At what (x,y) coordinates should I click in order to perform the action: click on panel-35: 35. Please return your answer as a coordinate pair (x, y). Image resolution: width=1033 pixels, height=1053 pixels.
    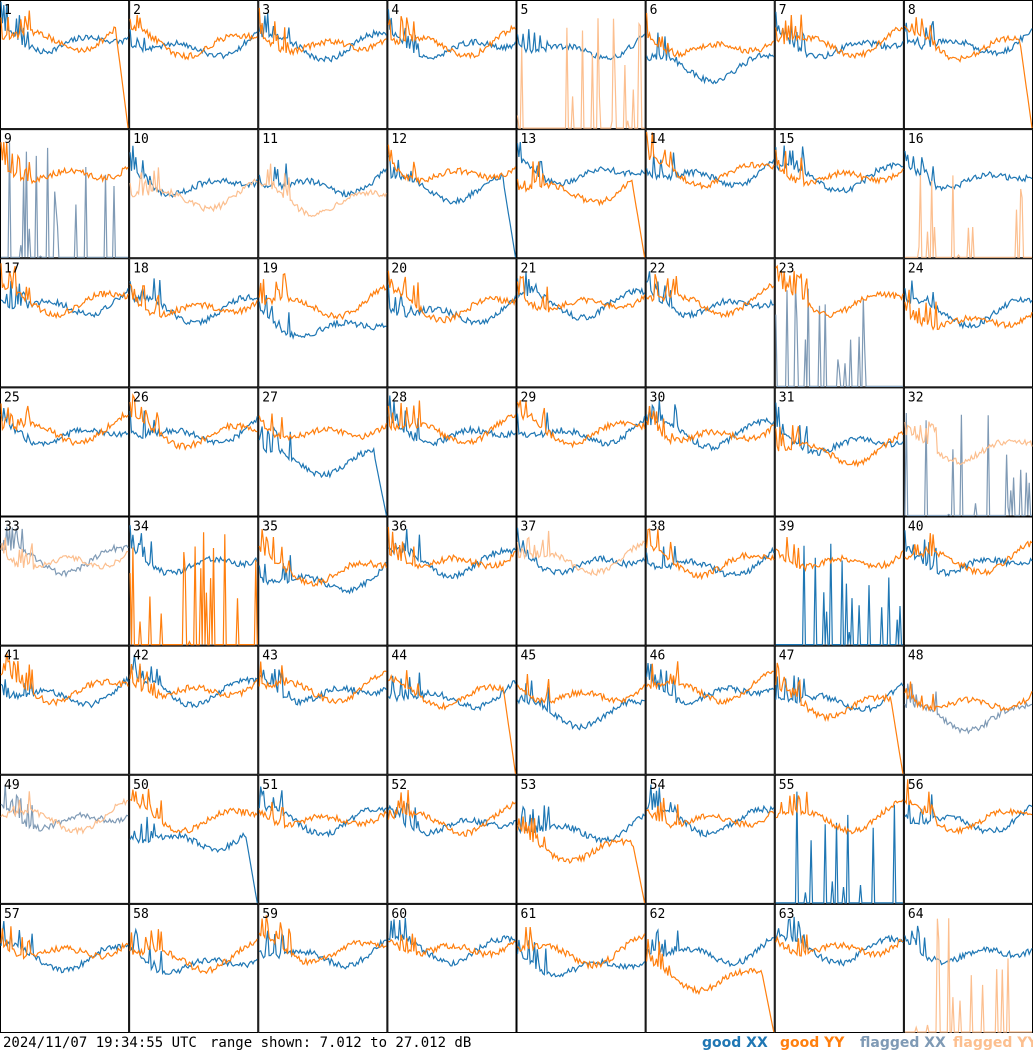
    Looking at the image, I should click on (323, 581).